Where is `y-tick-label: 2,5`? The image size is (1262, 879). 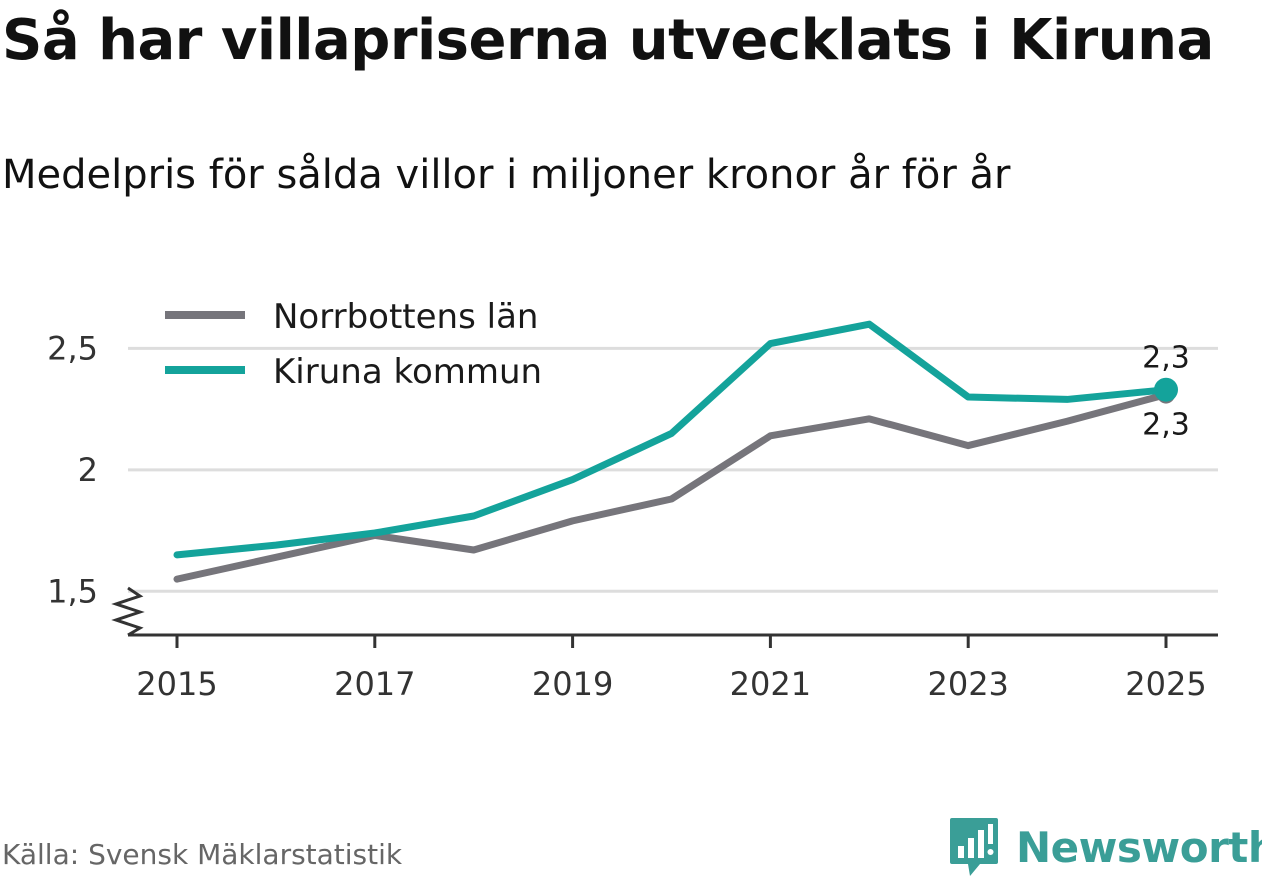 y-tick-label: 2,5 is located at coordinates (72, 348).